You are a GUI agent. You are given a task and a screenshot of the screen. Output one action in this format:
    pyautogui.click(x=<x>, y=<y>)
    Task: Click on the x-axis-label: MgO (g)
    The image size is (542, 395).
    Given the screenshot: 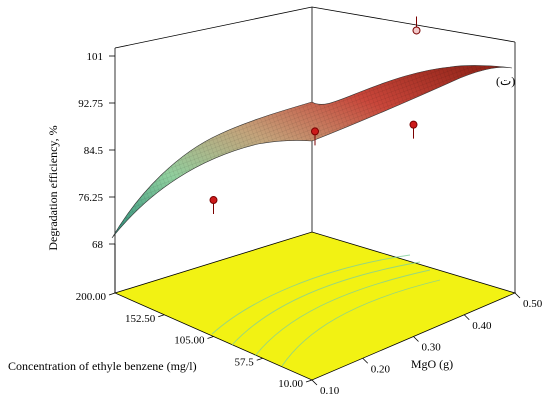 What is the action you would take?
    pyautogui.click(x=432, y=364)
    